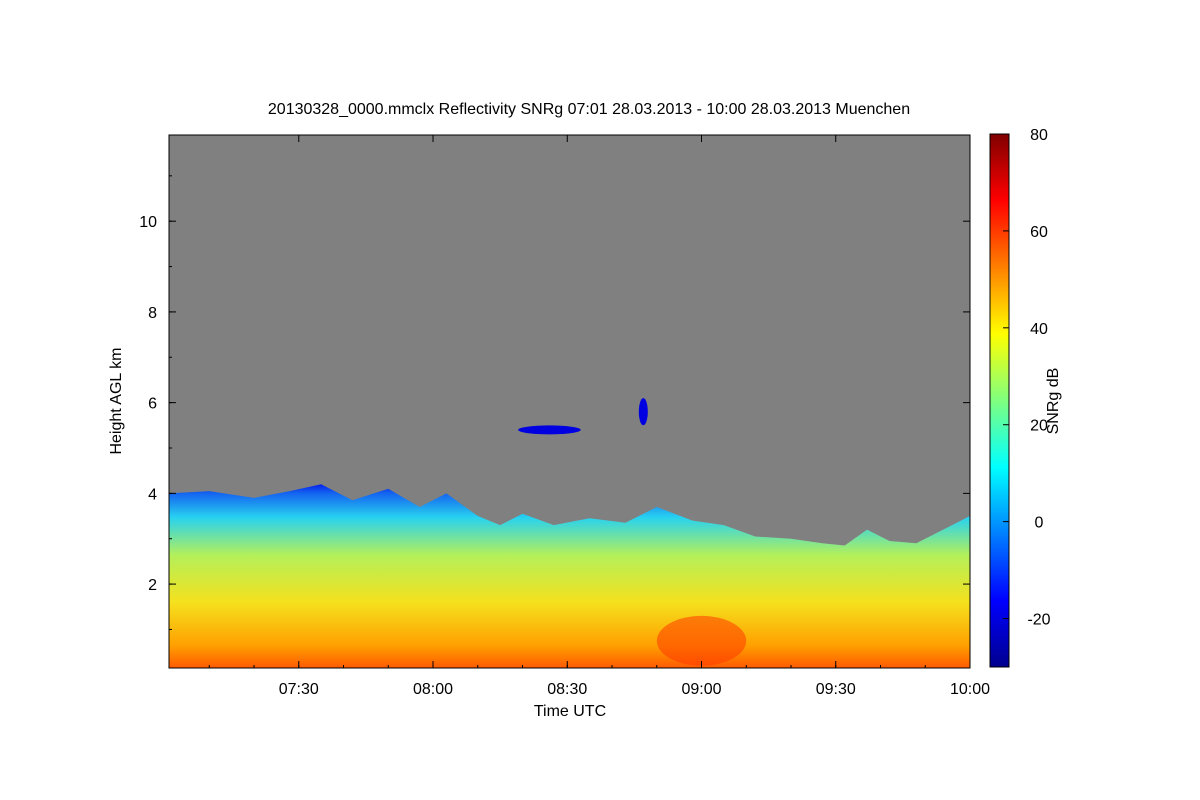  I want to click on colorbar-tick-label: 40, so click(1039, 329).